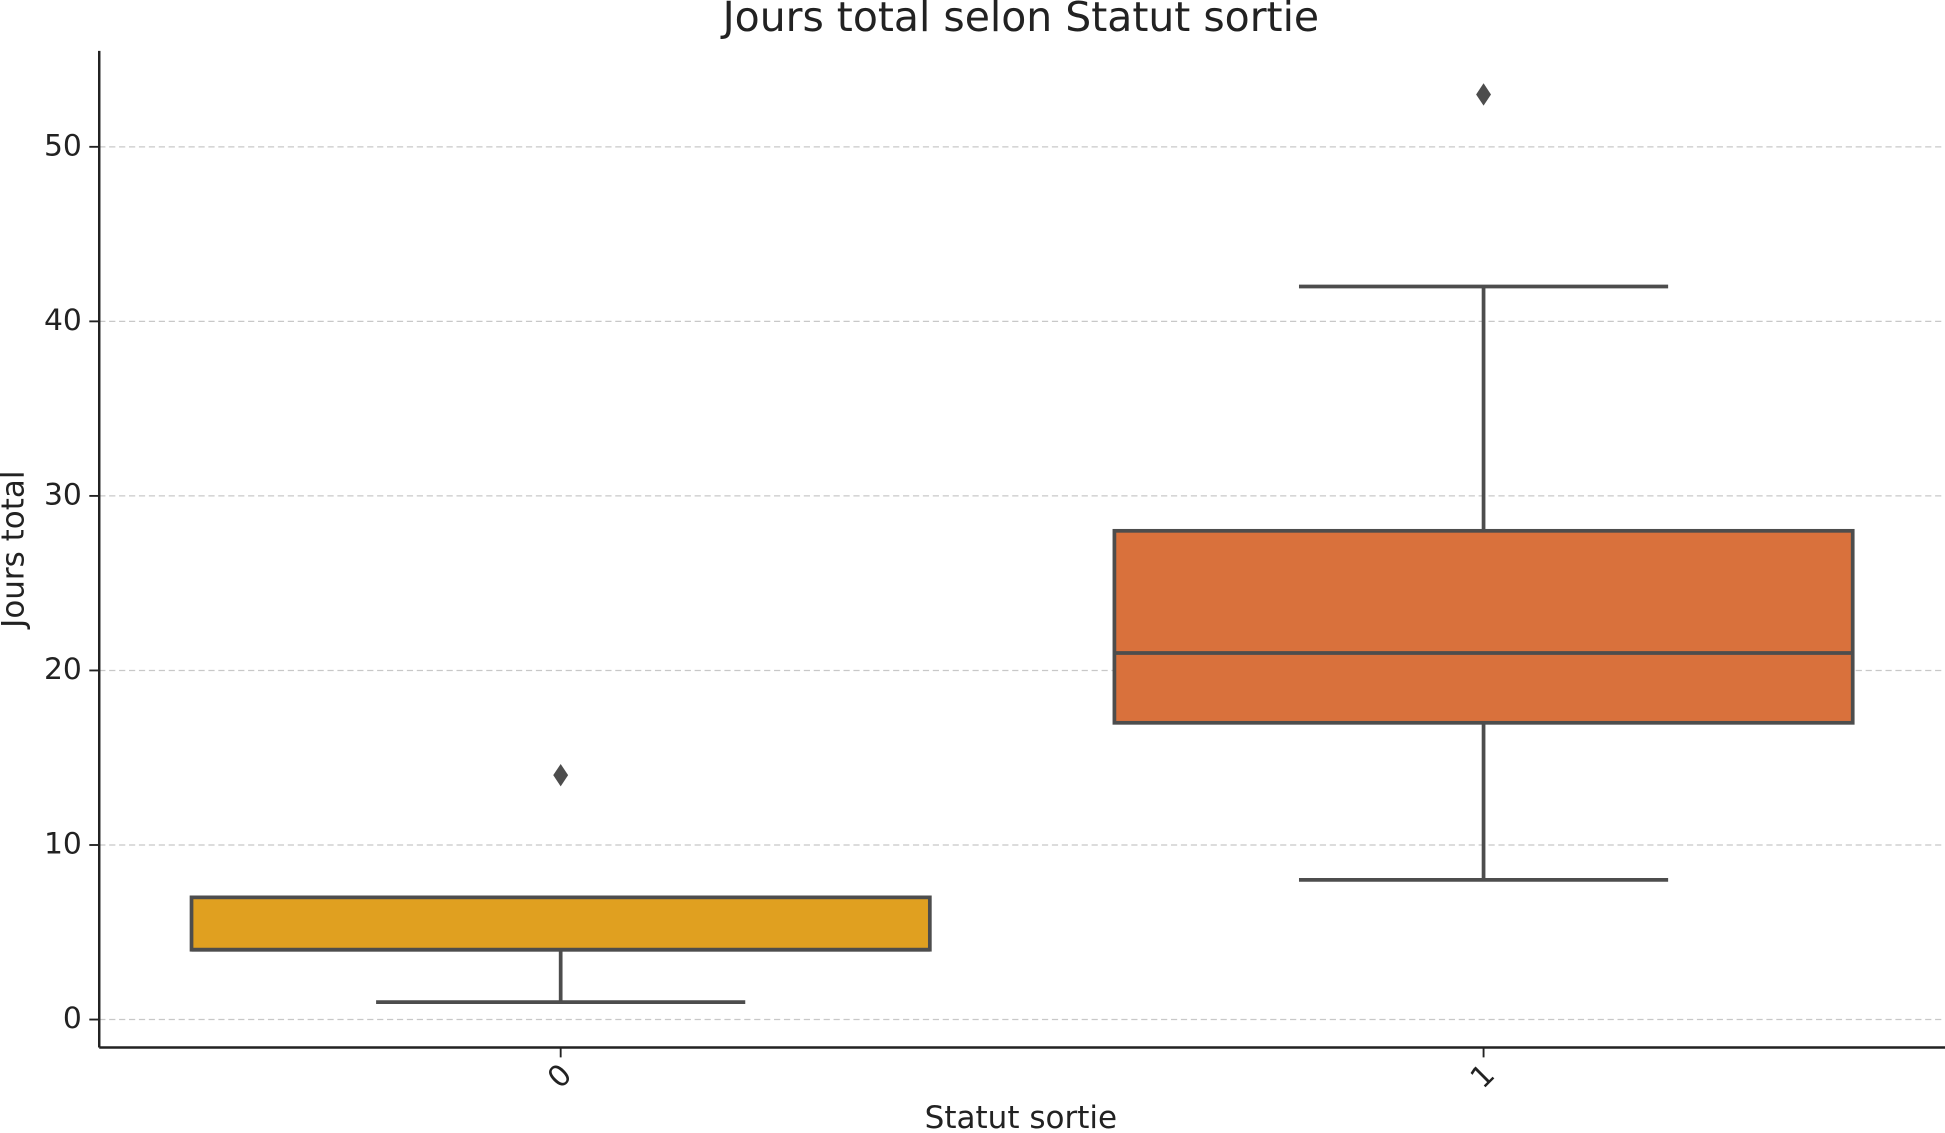  What do you see at coordinates (1019, 20) in the screenshot?
I see `chart-title: Jours total selon Statut sortie` at bounding box center [1019, 20].